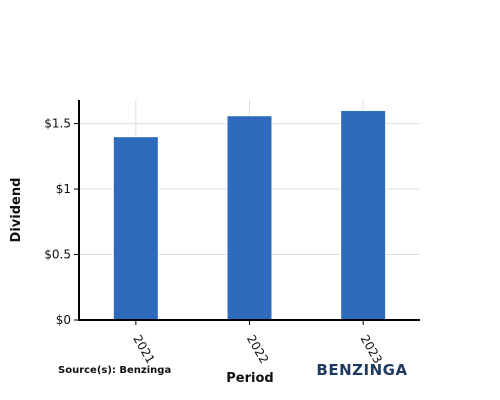 The height and width of the screenshot is (400, 500). I want to click on x-tick-label: 2022, so click(257, 349).